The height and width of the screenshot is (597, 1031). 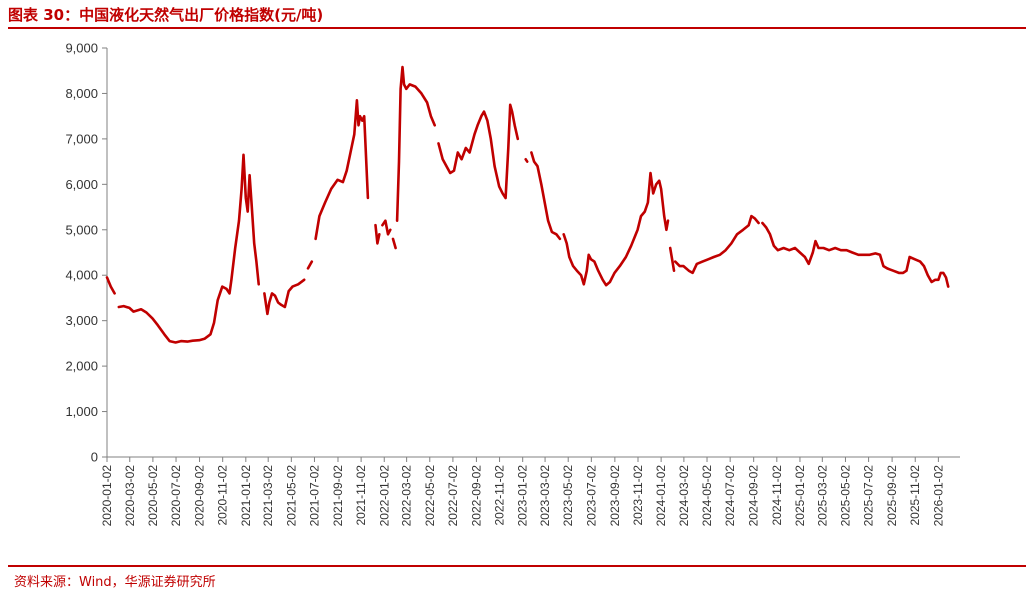 What do you see at coordinates (361, 495) in the screenshot?
I see `x-tick-label: 2021-11-02` at bounding box center [361, 495].